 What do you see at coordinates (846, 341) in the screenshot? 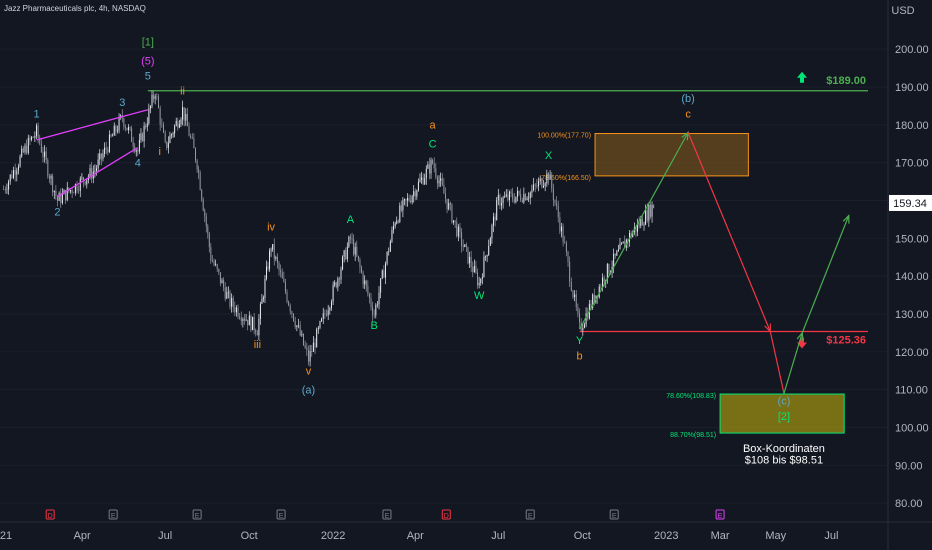
I see `support-label: $125.36` at bounding box center [846, 341].